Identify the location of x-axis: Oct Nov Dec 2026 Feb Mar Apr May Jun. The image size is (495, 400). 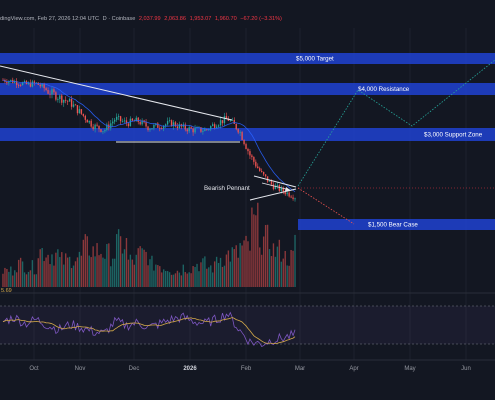
(247, 365).